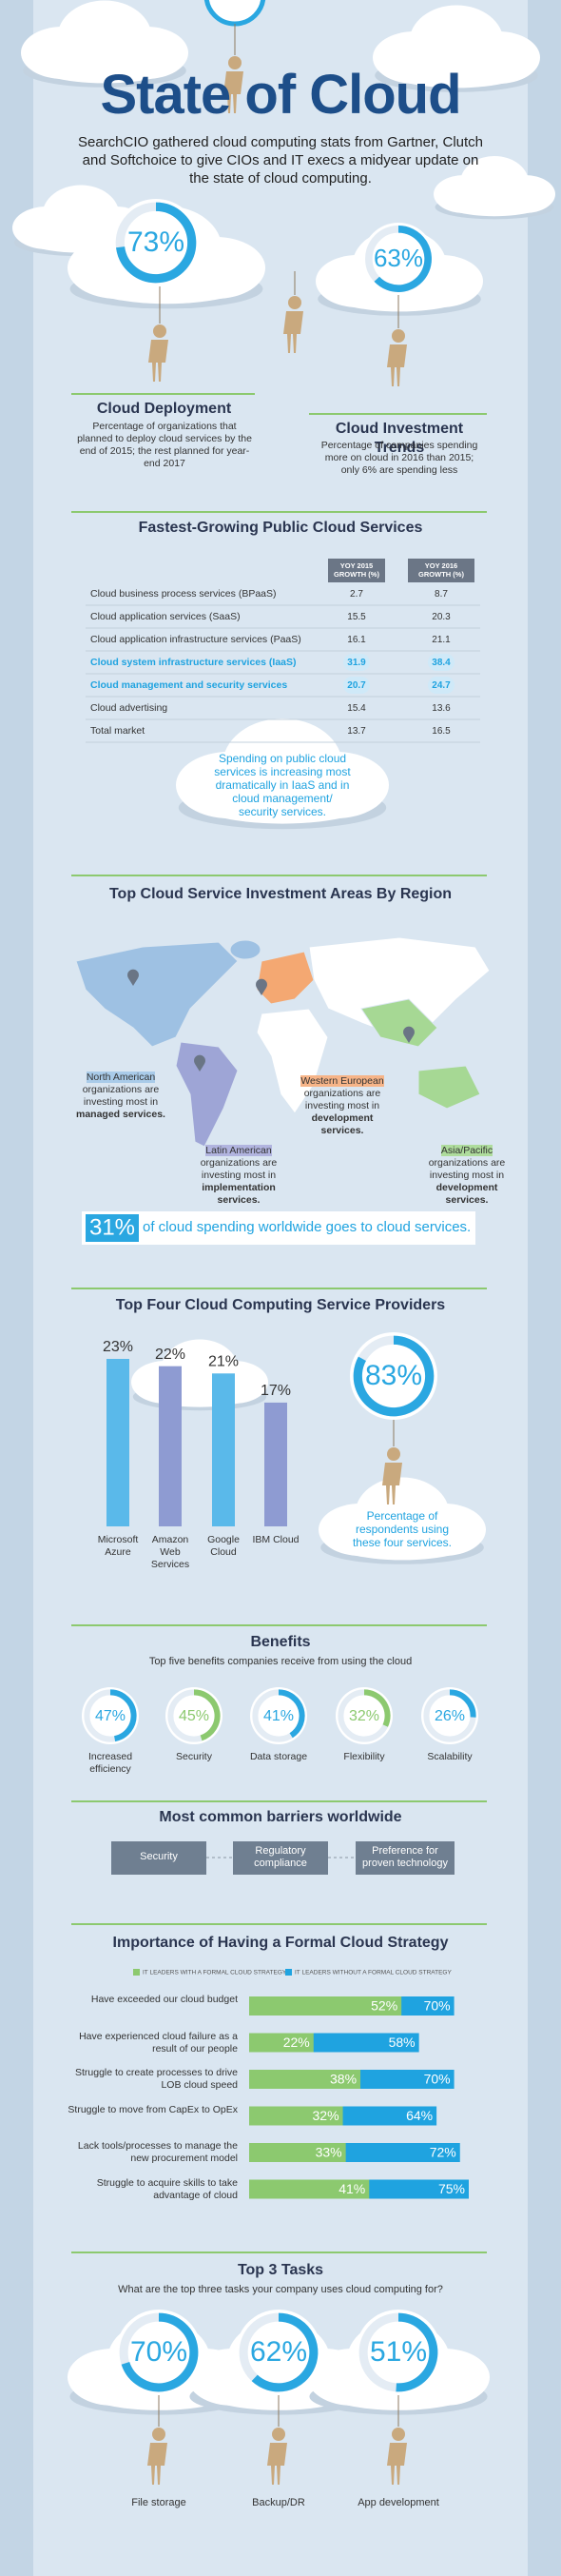 This screenshot has height=2576, width=561. Describe the element at coordinates (280, 95) in the screenshot. I see `title: State of Cloud` at that location.